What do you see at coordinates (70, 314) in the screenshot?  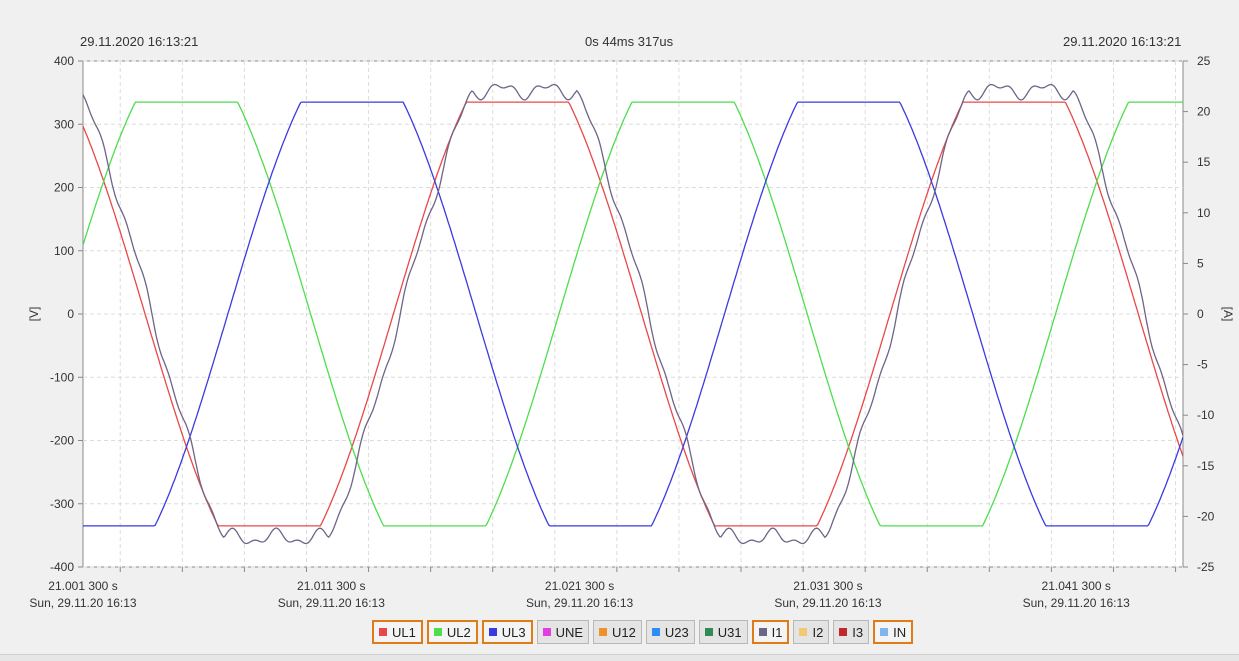 I see `y-left-tick-label: 0` at bounding box center [70, 314].